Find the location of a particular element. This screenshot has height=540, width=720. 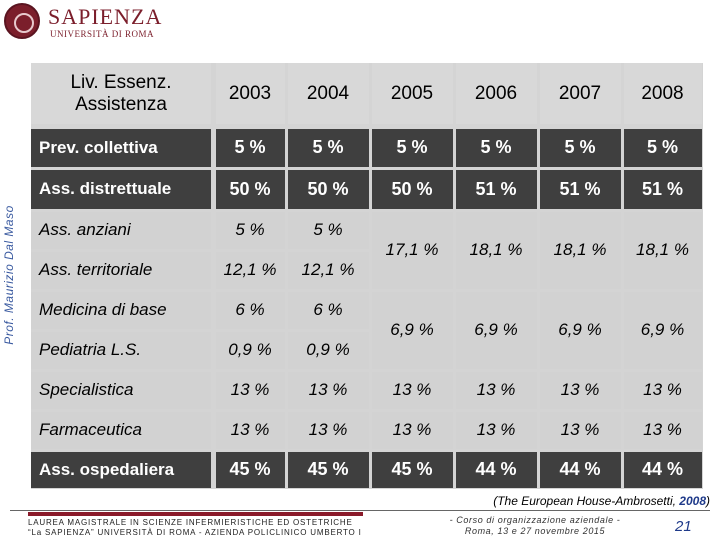

header-level-label-line2: Assistenza is located at coordinates (121, 104).